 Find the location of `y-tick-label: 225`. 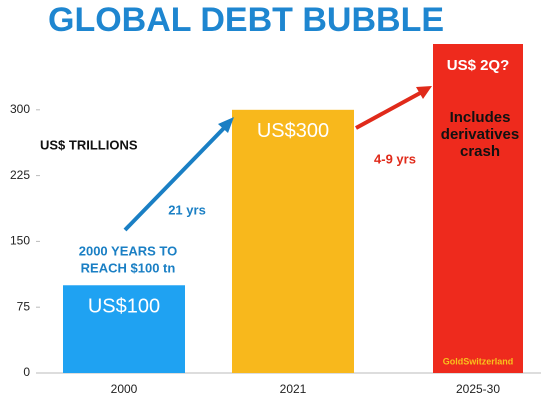

y-tick-label: 225 is located at coordinates (20, 175).